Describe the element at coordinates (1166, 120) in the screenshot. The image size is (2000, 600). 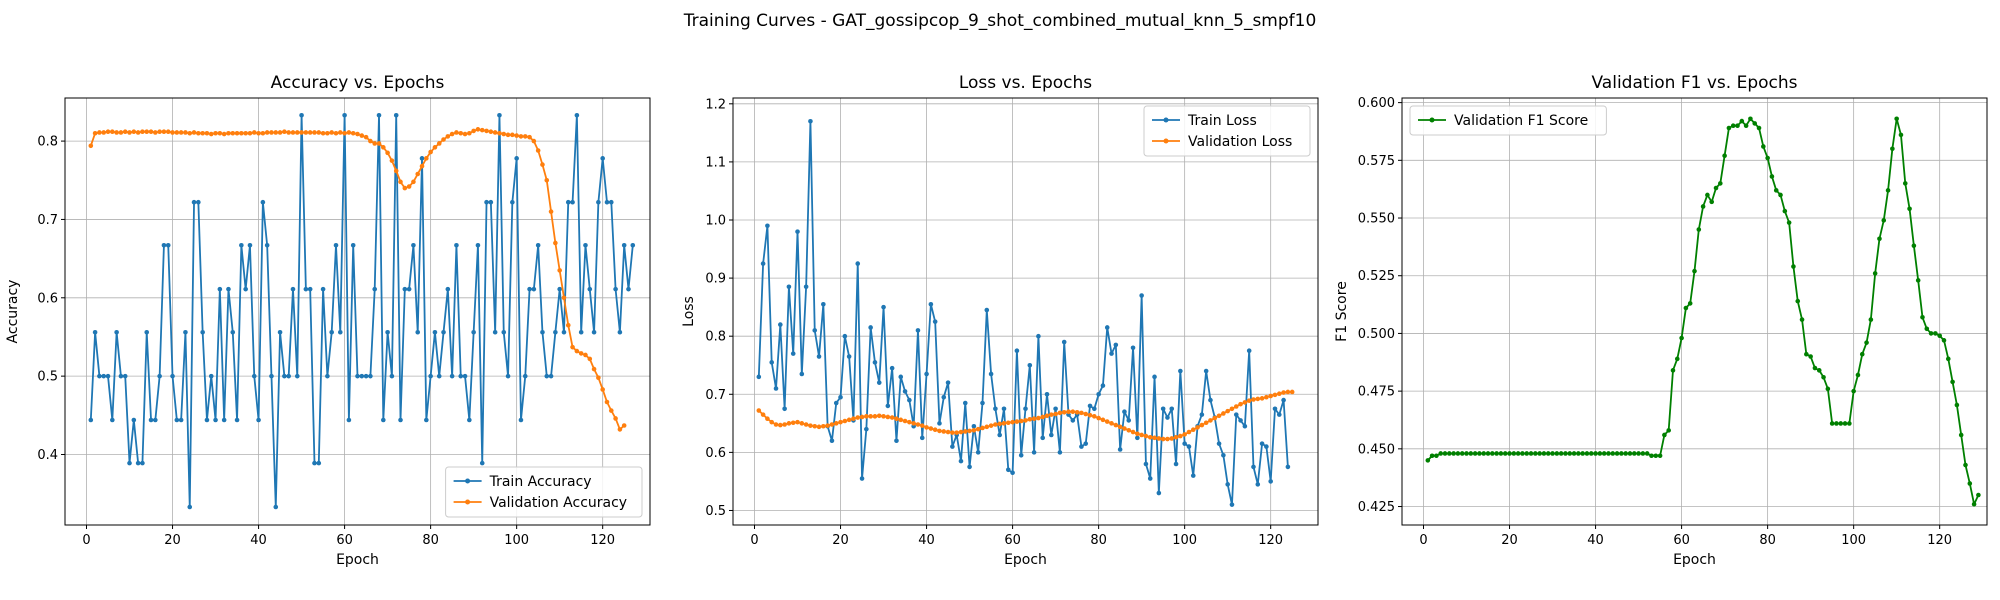
I see `legend-marker` at that location.